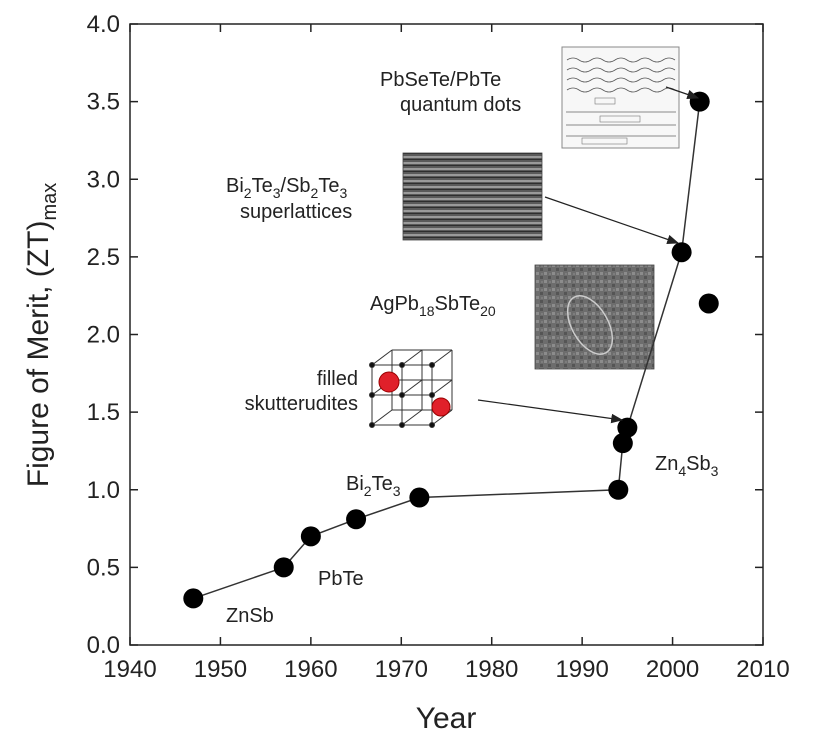 The height and width of the screenshot is (737, 818). Describe the element at coordinates (296, 212) in the screenshot. I see `label-superlattices: superlattices` at that location.